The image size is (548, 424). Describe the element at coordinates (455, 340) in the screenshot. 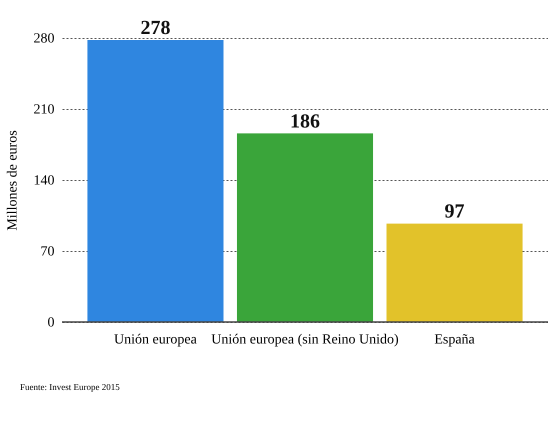

I see `x-tick-label: España` at that location.